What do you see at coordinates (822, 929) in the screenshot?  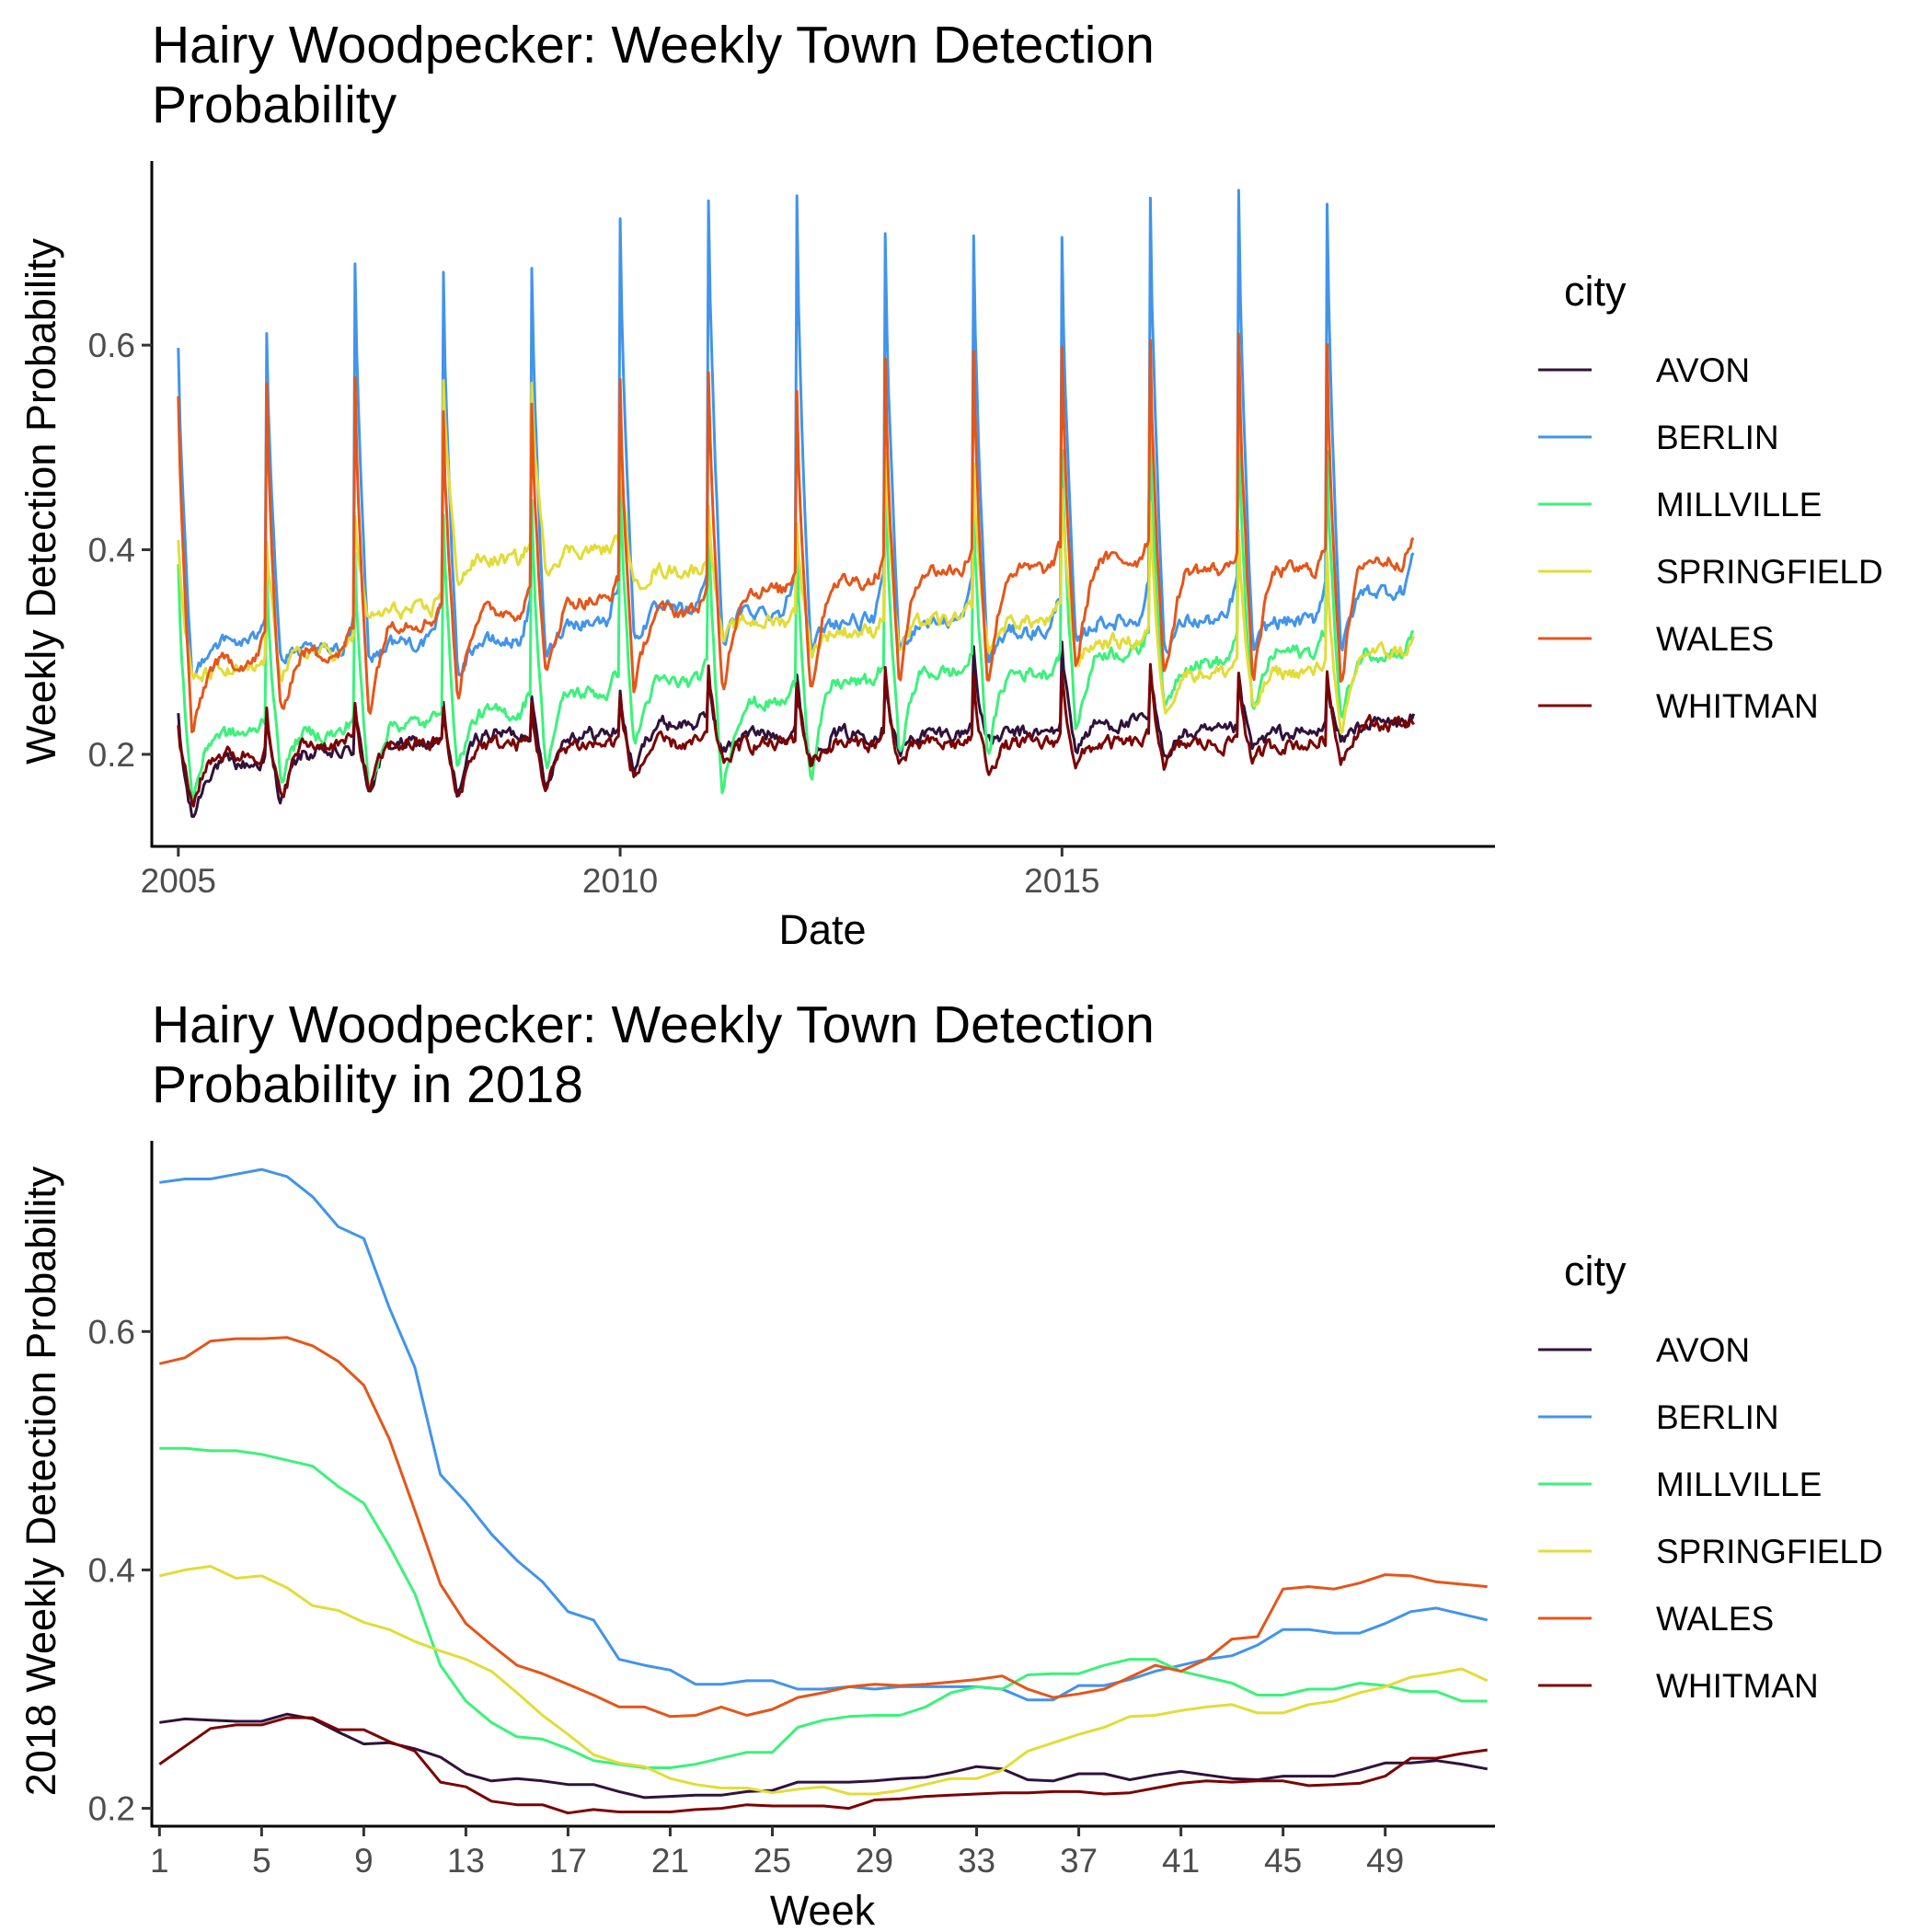 I see `x-axis-title: Date` at bounding box center [822, 929].